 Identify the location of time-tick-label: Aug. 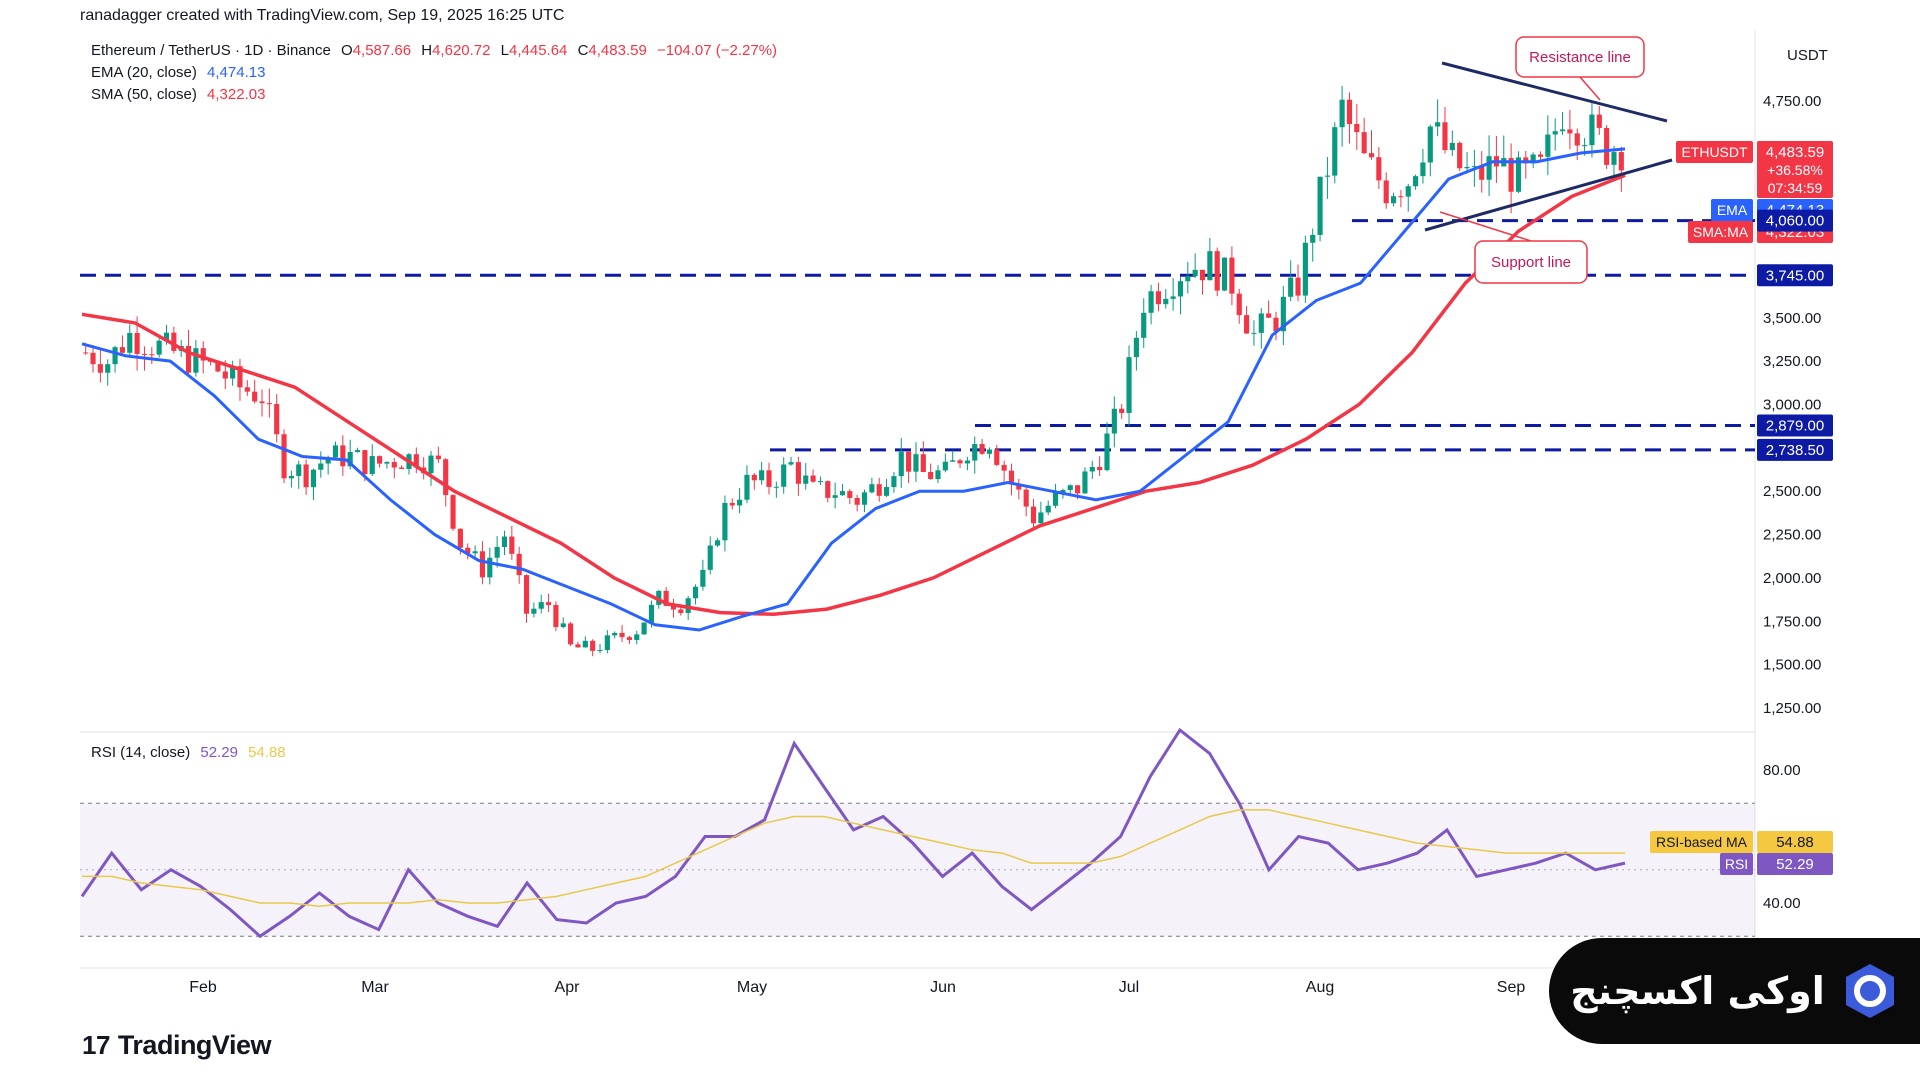
(1320, 987).